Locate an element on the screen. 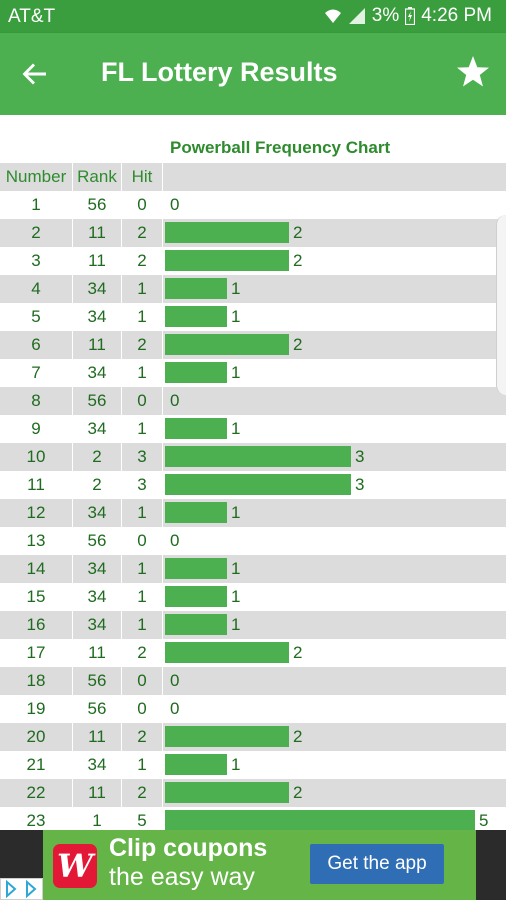  table-row: 16 34 1 1 is located at coordinates (253, 625).